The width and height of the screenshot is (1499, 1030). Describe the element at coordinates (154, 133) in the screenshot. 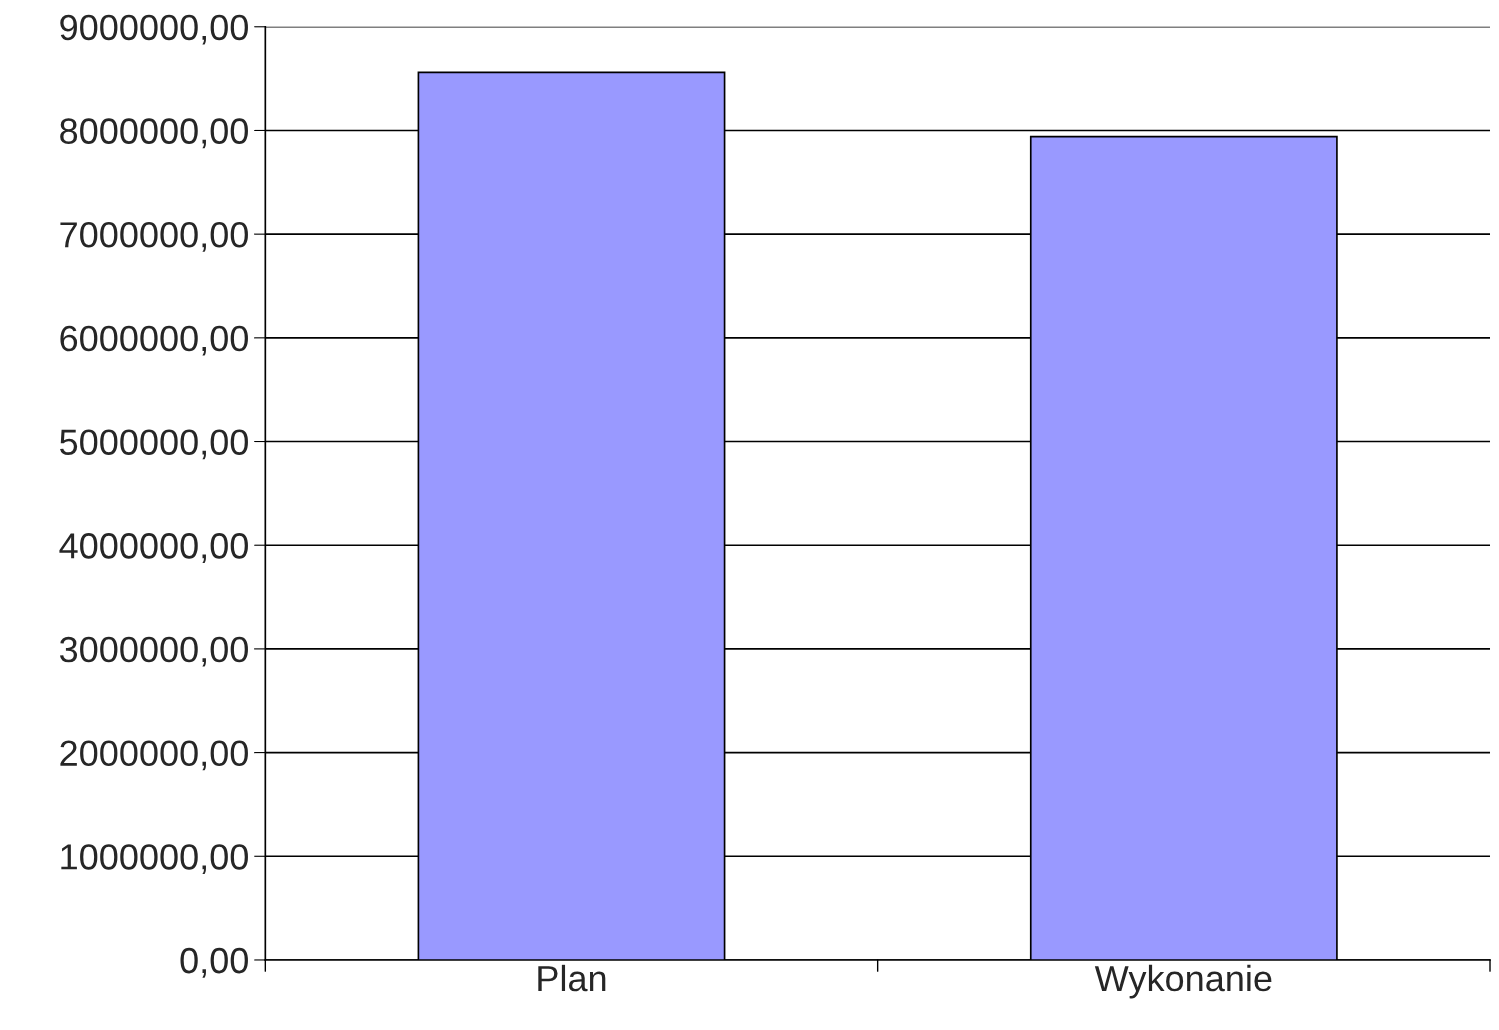

I see `y-tick-label: 8000000,00` at that location.